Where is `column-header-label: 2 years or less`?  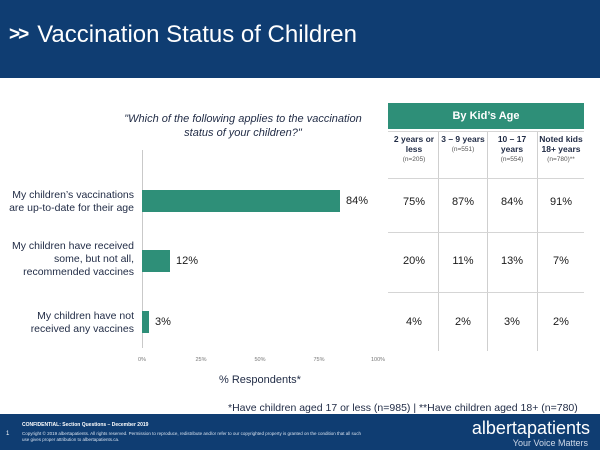 column-header-label: 2 years or less is located at coordinates (414, 144).